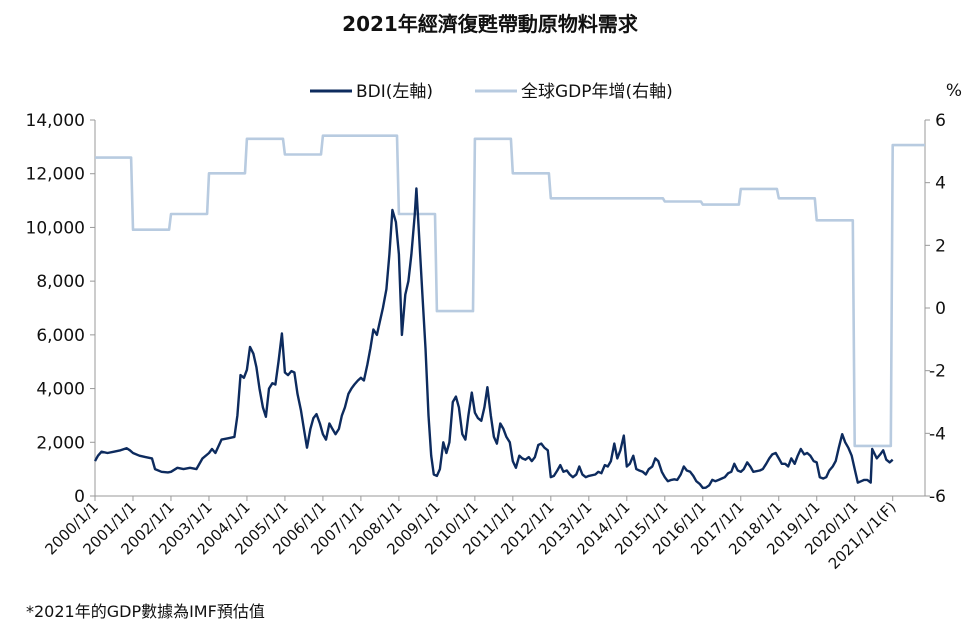  Describe the element at coordinates (60, 282) in the screenshot. I see `left-tick-label: 8,000` at that location.